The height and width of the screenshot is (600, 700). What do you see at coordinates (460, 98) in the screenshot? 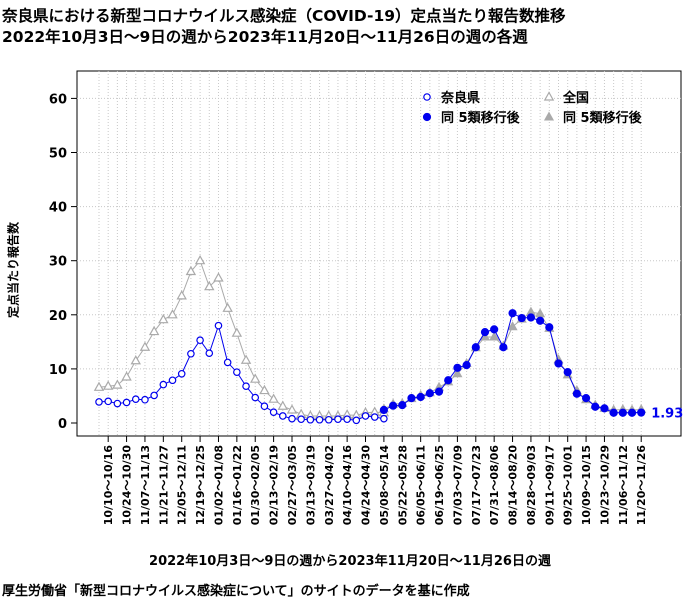
I see `legend-label-0: 奈良県` at bounding box center [460, 98].